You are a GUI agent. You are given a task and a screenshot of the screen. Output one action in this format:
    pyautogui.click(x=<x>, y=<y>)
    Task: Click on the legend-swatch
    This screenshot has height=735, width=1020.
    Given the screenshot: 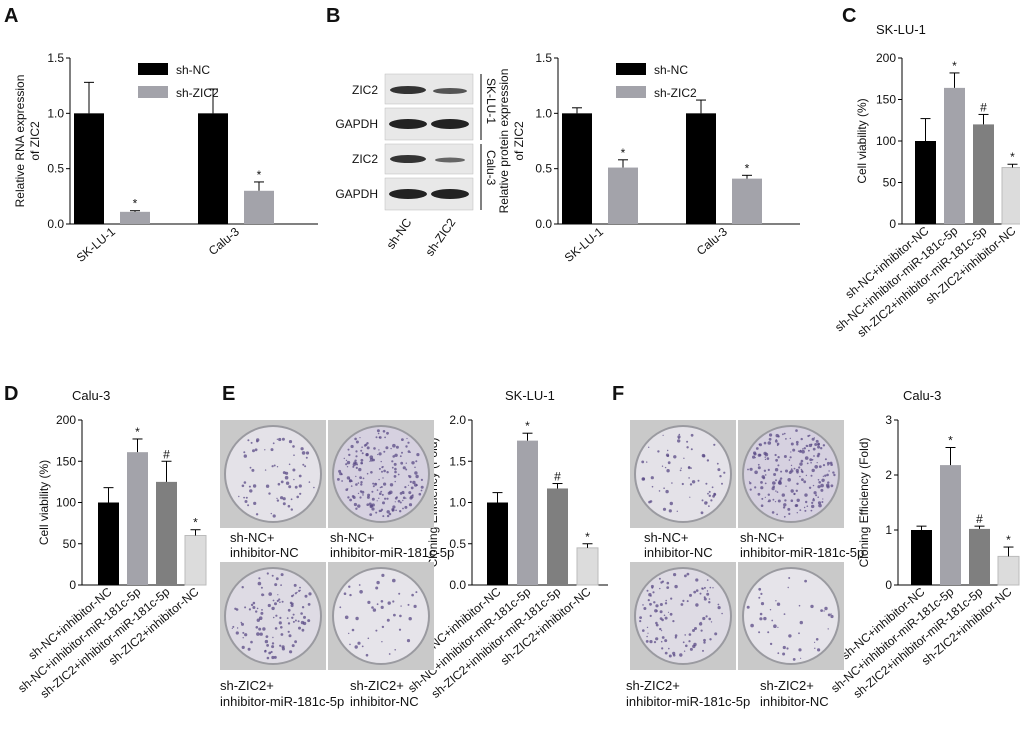 What is the action you would take?
    pyautogui.click(x=153, y=69)
    